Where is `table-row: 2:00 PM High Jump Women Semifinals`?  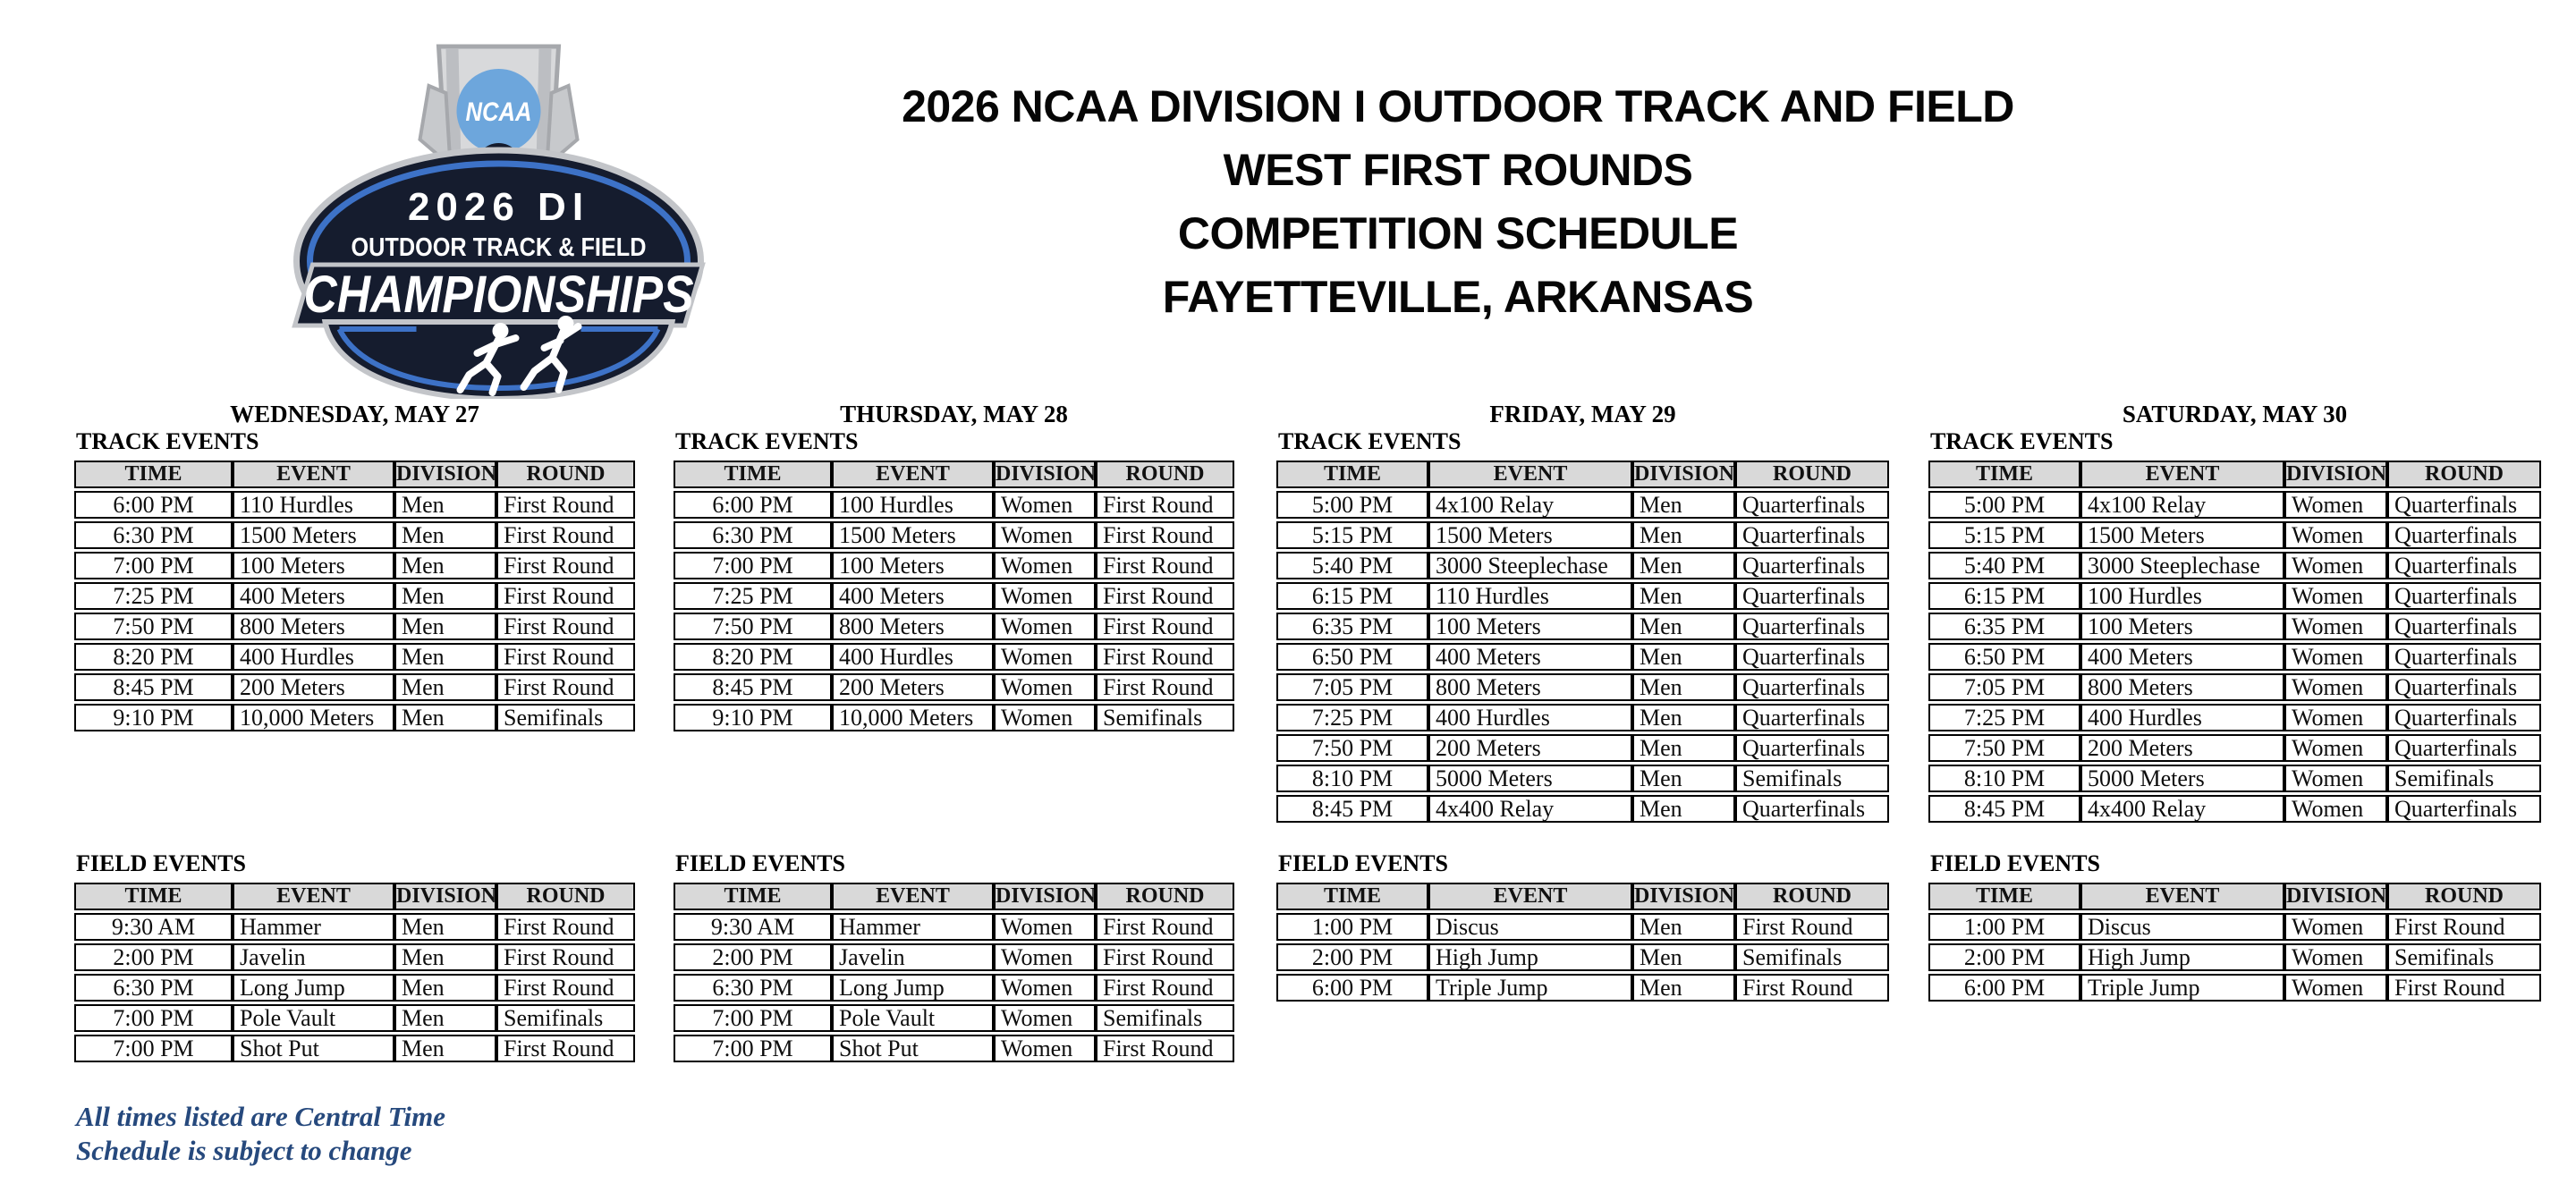 table-row: 2:00 PM High Jump Women Semifinals is located at coordinates (2234, 957).